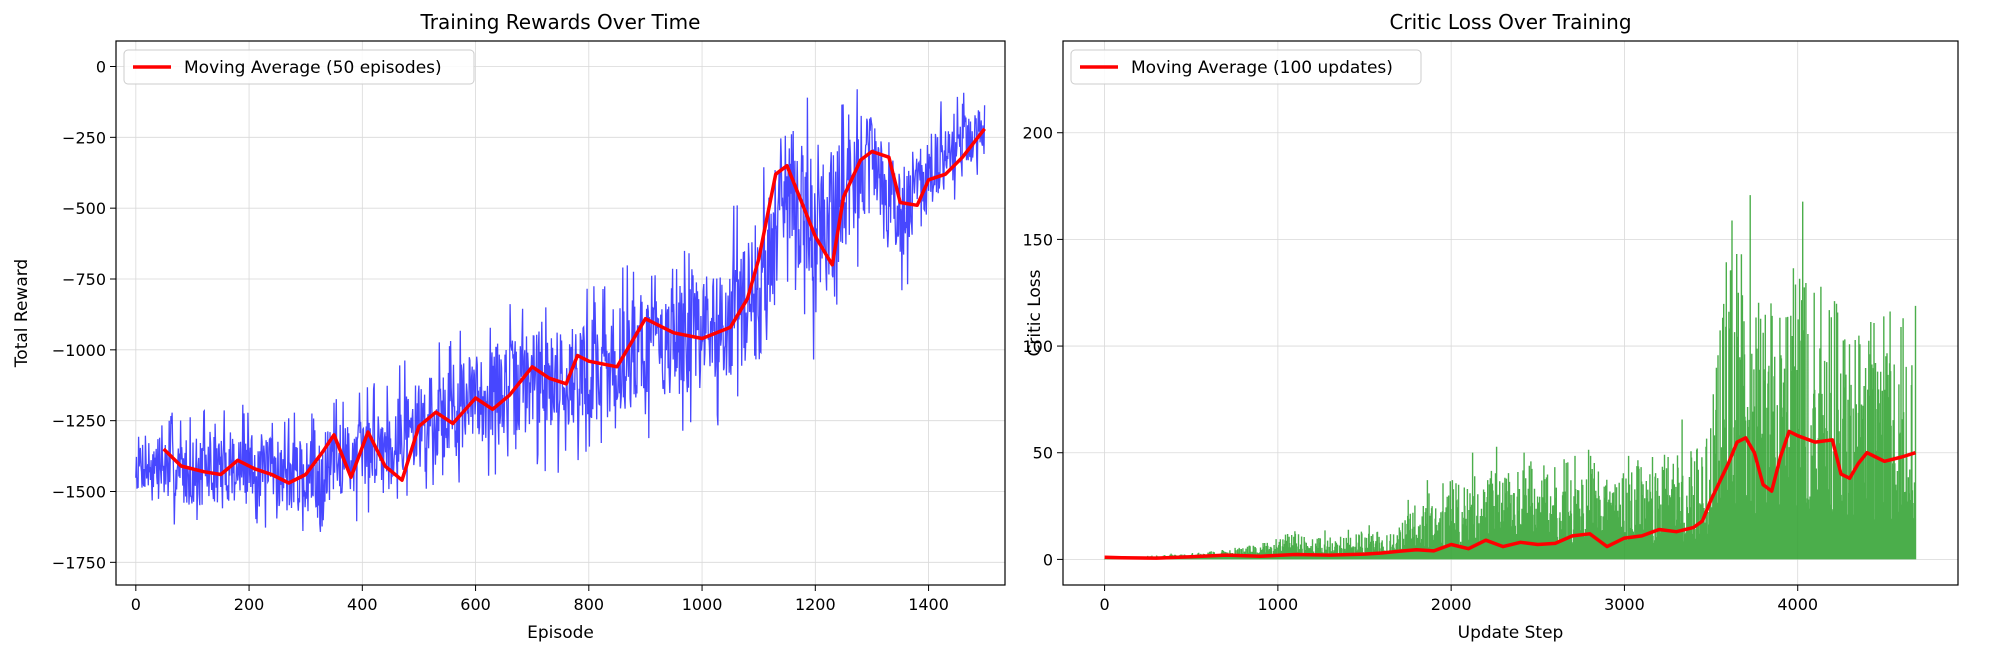 This screenshot has height=656, width=2000. Describe the element at coordinates (702, 604) in the screenshot. I see `rewards-x-tick-label: 1000` at that location.